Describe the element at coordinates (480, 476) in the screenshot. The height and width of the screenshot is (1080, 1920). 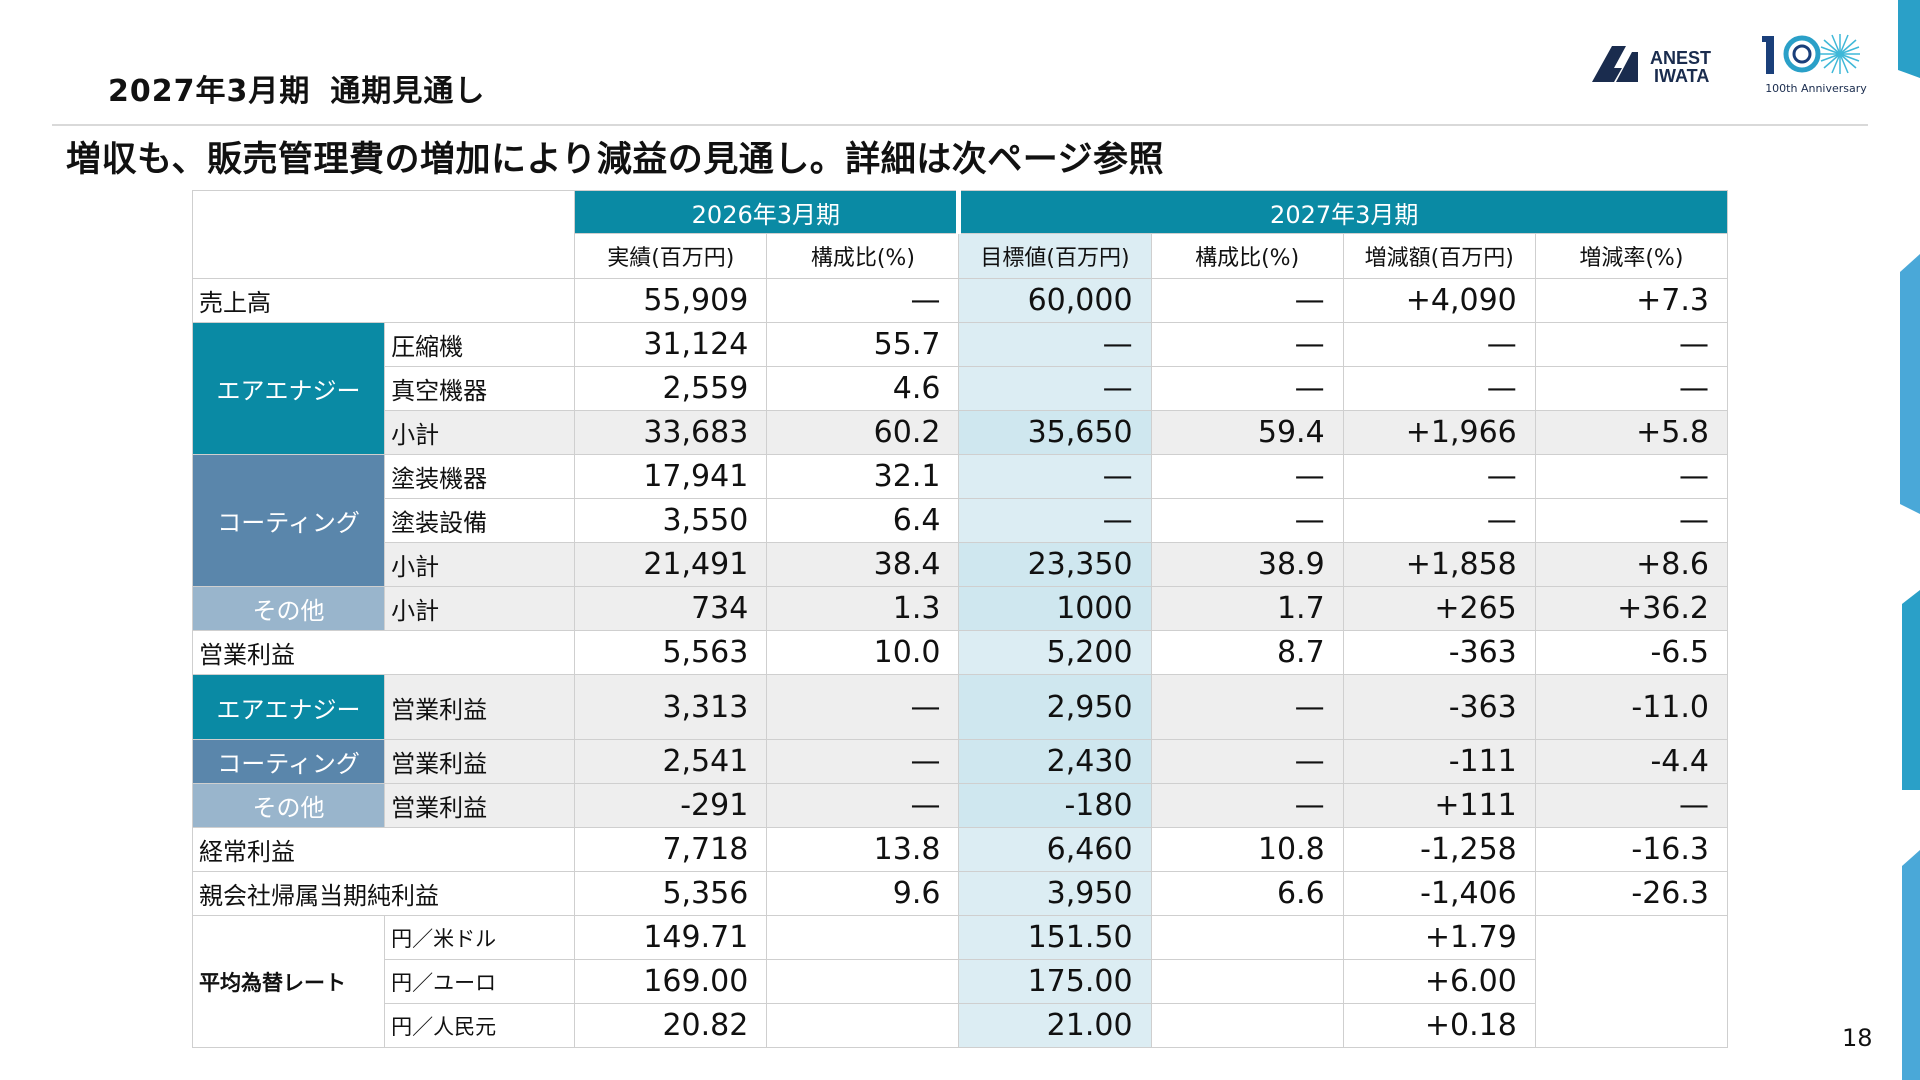
I see `row-label: 塗装機器` at that location.